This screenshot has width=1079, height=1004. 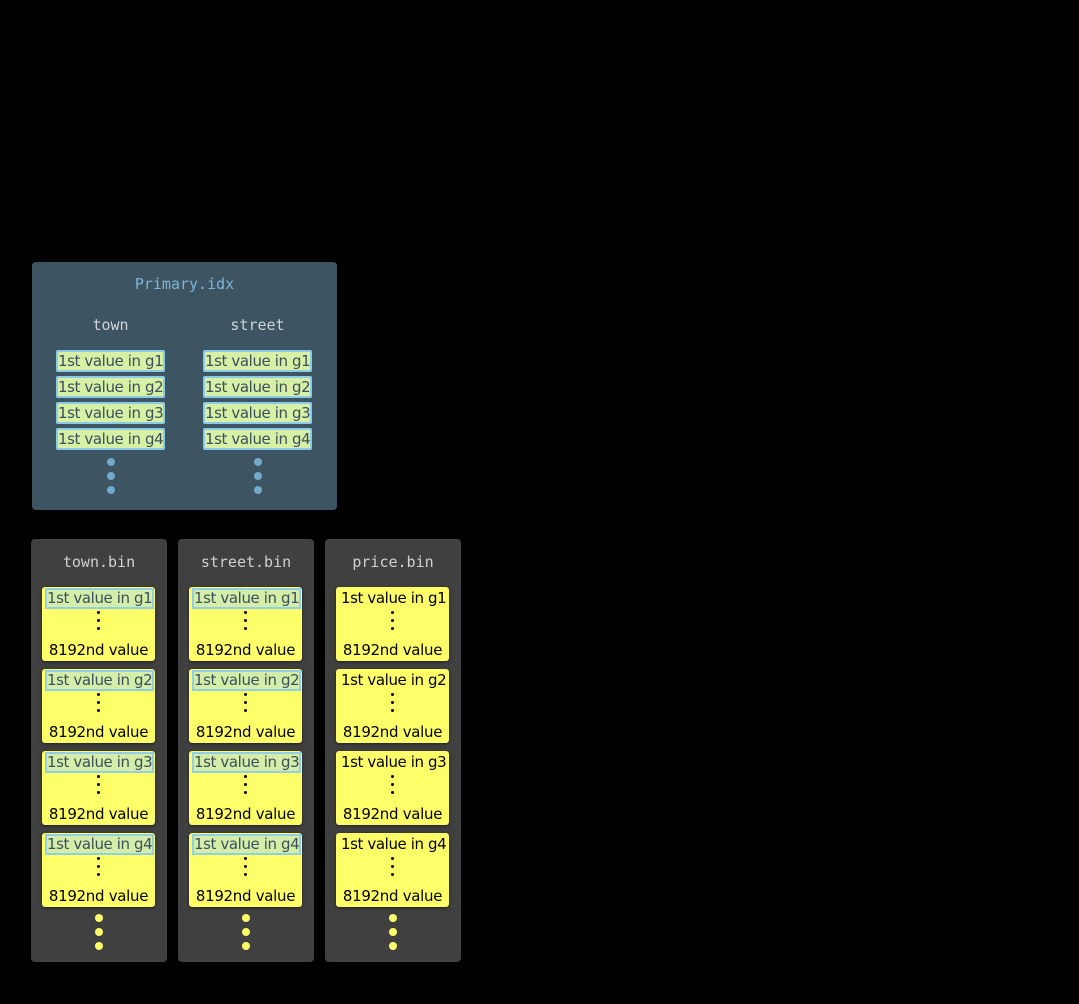 I want to click on index-column-header: town, so click(x=110, y=325).